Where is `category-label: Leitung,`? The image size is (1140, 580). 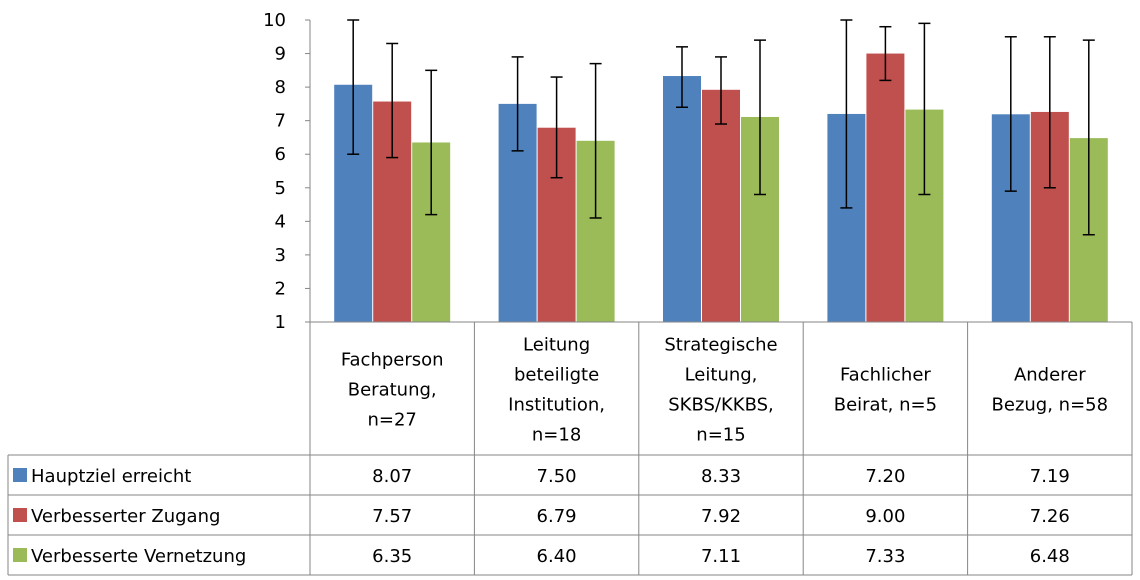
category-label: Leitung, is located at coordinates (721, 375).